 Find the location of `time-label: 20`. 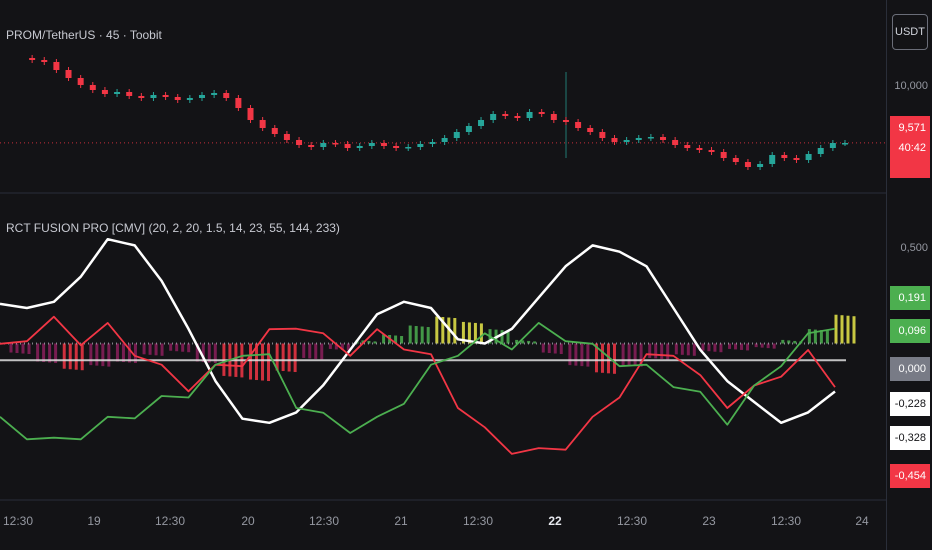

time-label: 20 is located at coordinates (248, 521).